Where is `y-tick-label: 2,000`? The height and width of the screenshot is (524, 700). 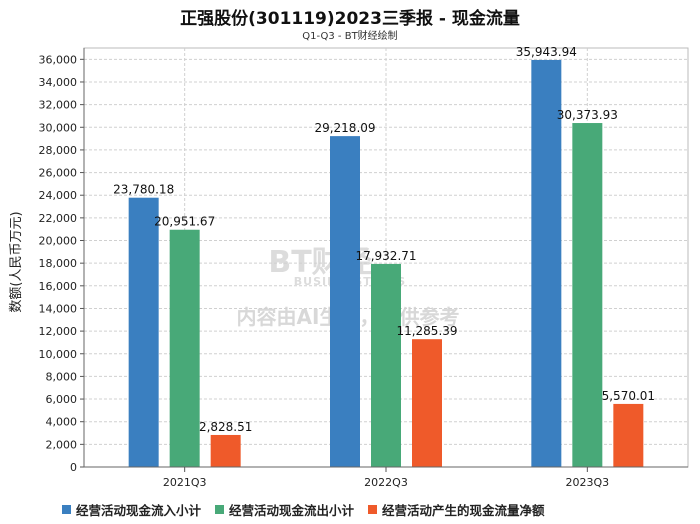
y-tick-label: 2,000 is located at coordinates (62, 444).